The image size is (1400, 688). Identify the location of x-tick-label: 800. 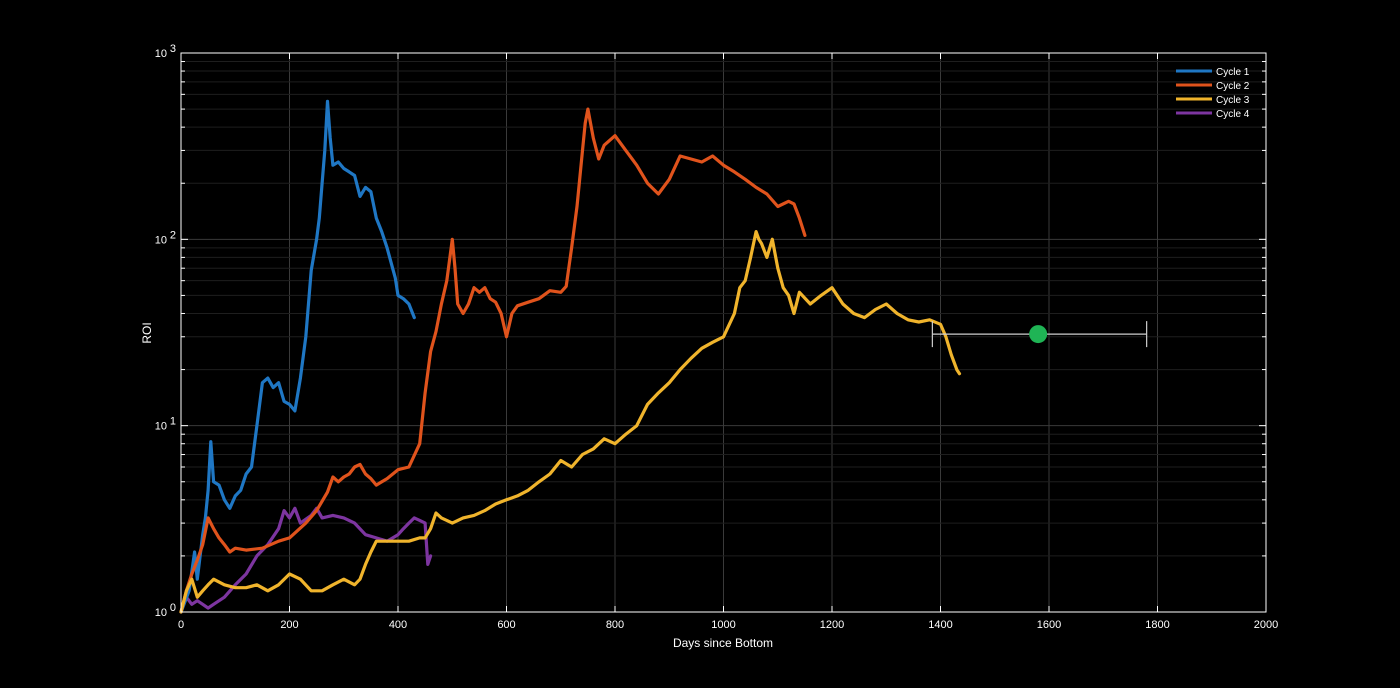
(615, 625).